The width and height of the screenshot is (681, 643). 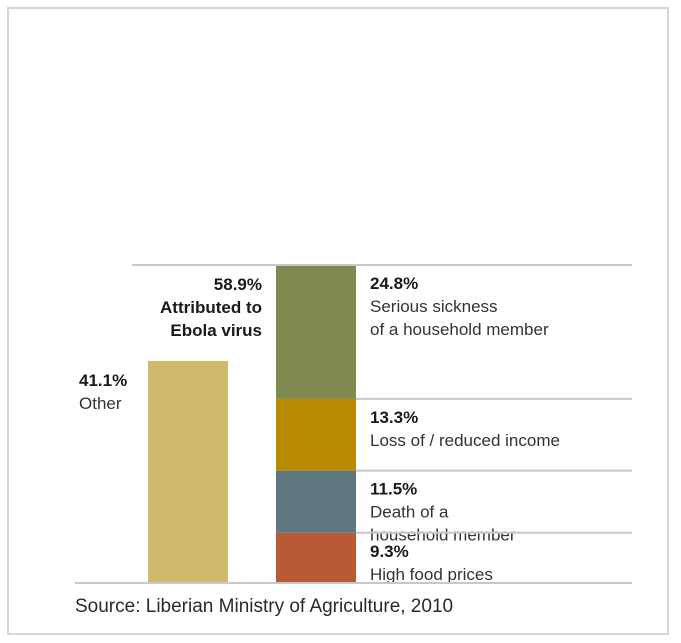 I want to click on data-label-category: High food prices, so click(x=431, y=574).